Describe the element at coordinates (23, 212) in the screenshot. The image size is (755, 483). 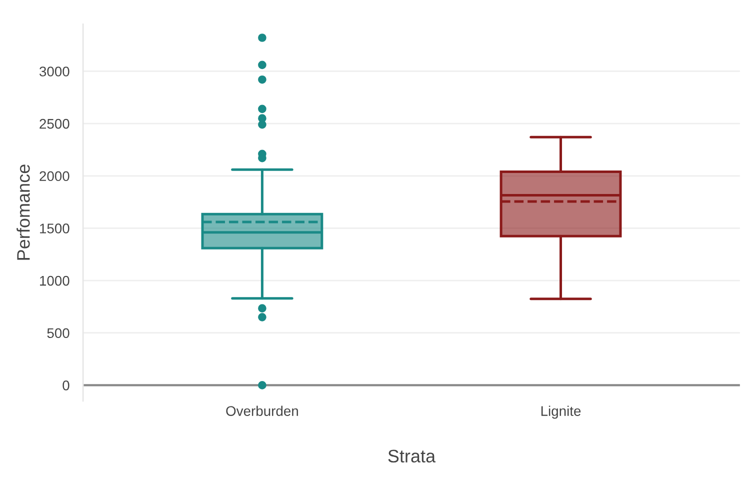
I see `y-axis-title: Perfomance` at that location.